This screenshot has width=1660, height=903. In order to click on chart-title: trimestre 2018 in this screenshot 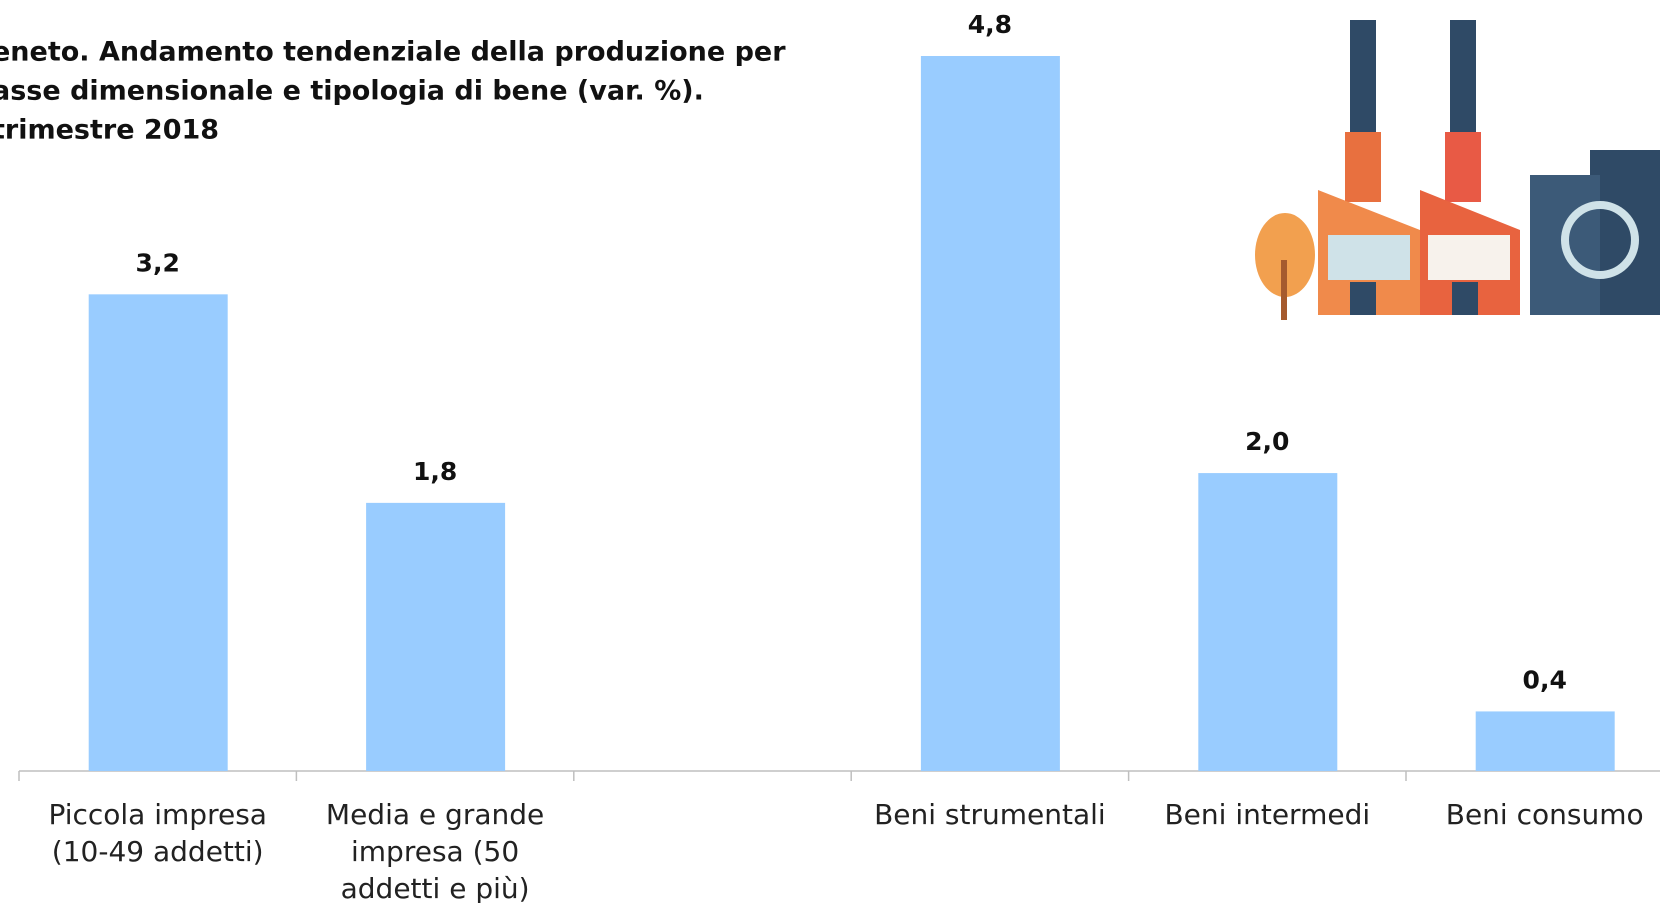, I will do `click(109, 130)`.